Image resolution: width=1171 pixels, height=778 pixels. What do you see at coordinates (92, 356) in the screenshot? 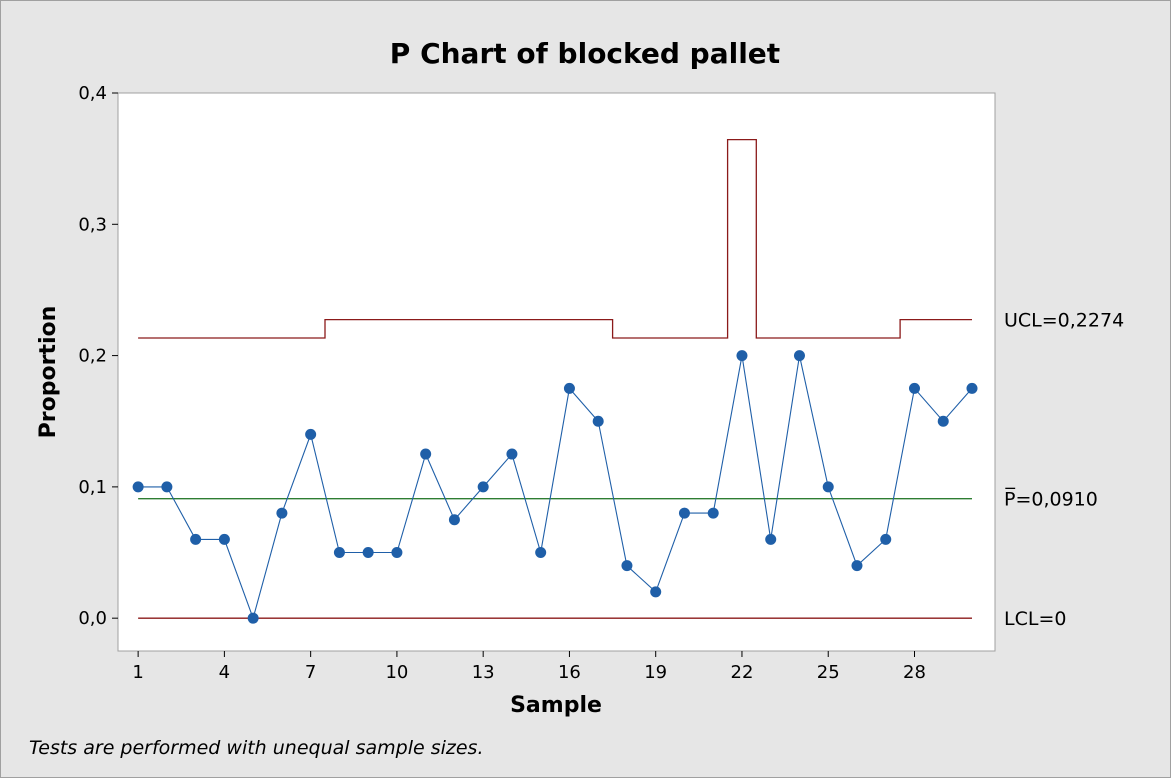
I see `y-tick-label: 0,2` at bounding box center [92, 356].